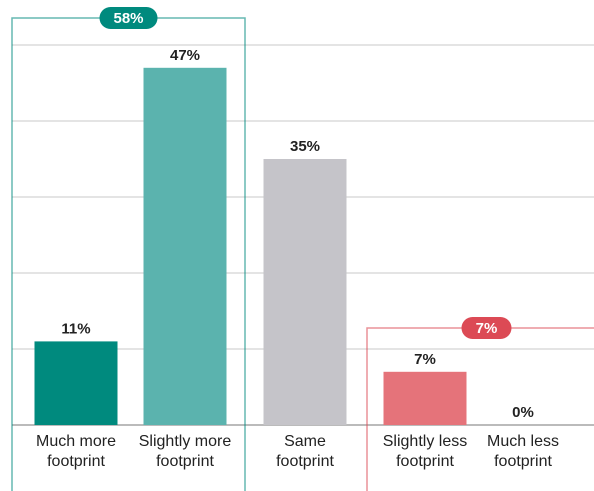 The image size is (594, 491). Describe the element at coordinates (425, 451) in the screenshot. I see `x-tick-label: Slightly less footprint` at that location.